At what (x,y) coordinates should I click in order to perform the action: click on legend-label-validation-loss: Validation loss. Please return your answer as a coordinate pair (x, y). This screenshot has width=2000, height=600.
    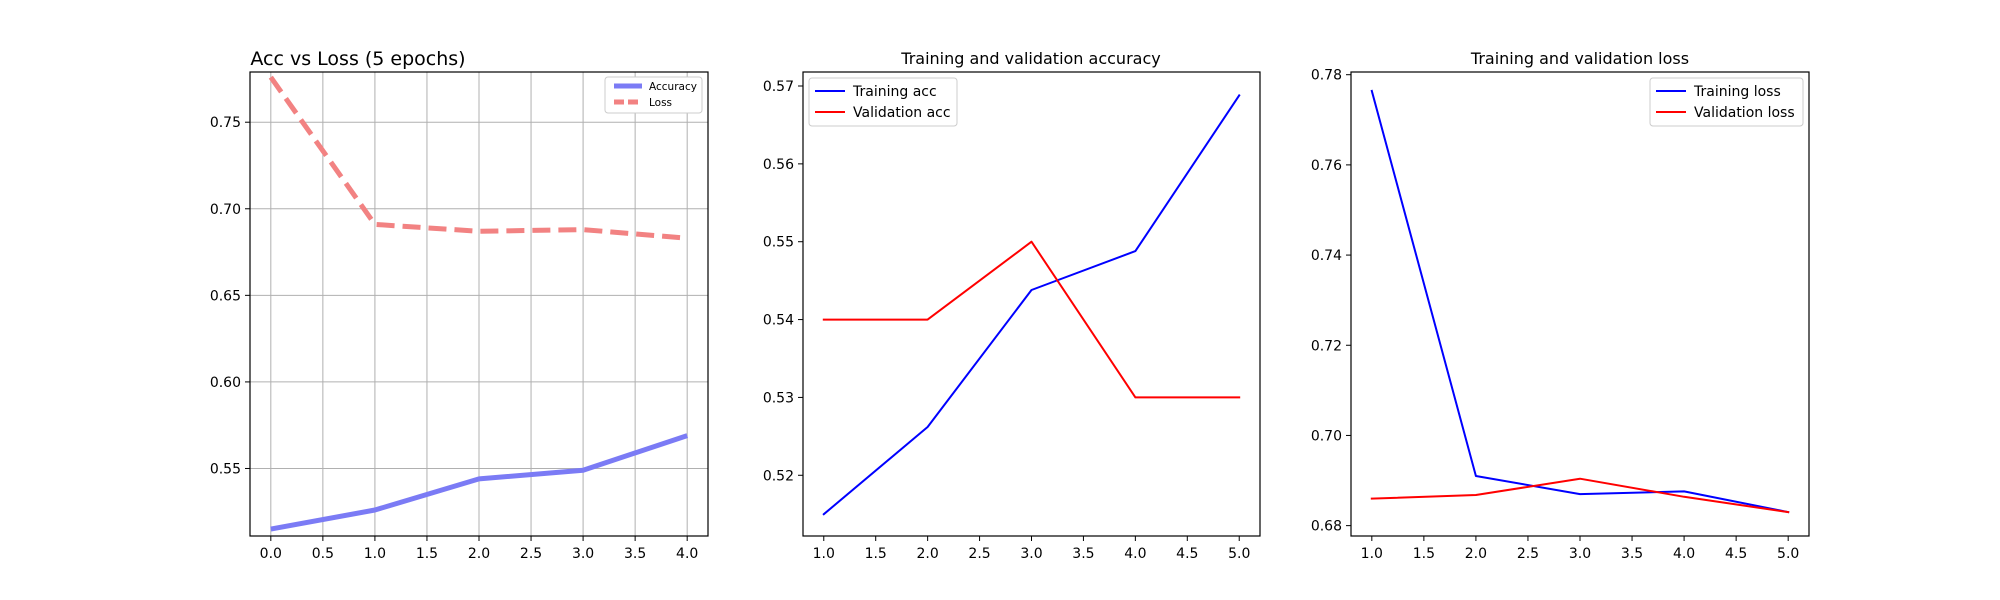
    Looking at the image, I should click on (1744, 113).